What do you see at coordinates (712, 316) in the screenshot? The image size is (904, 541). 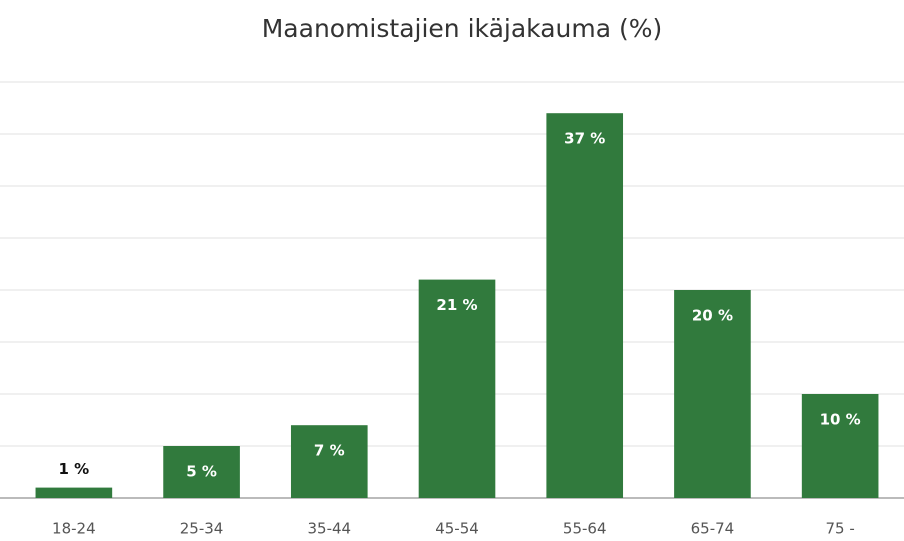 I see `data-label: 20 %` at bounding box center [712, 316].